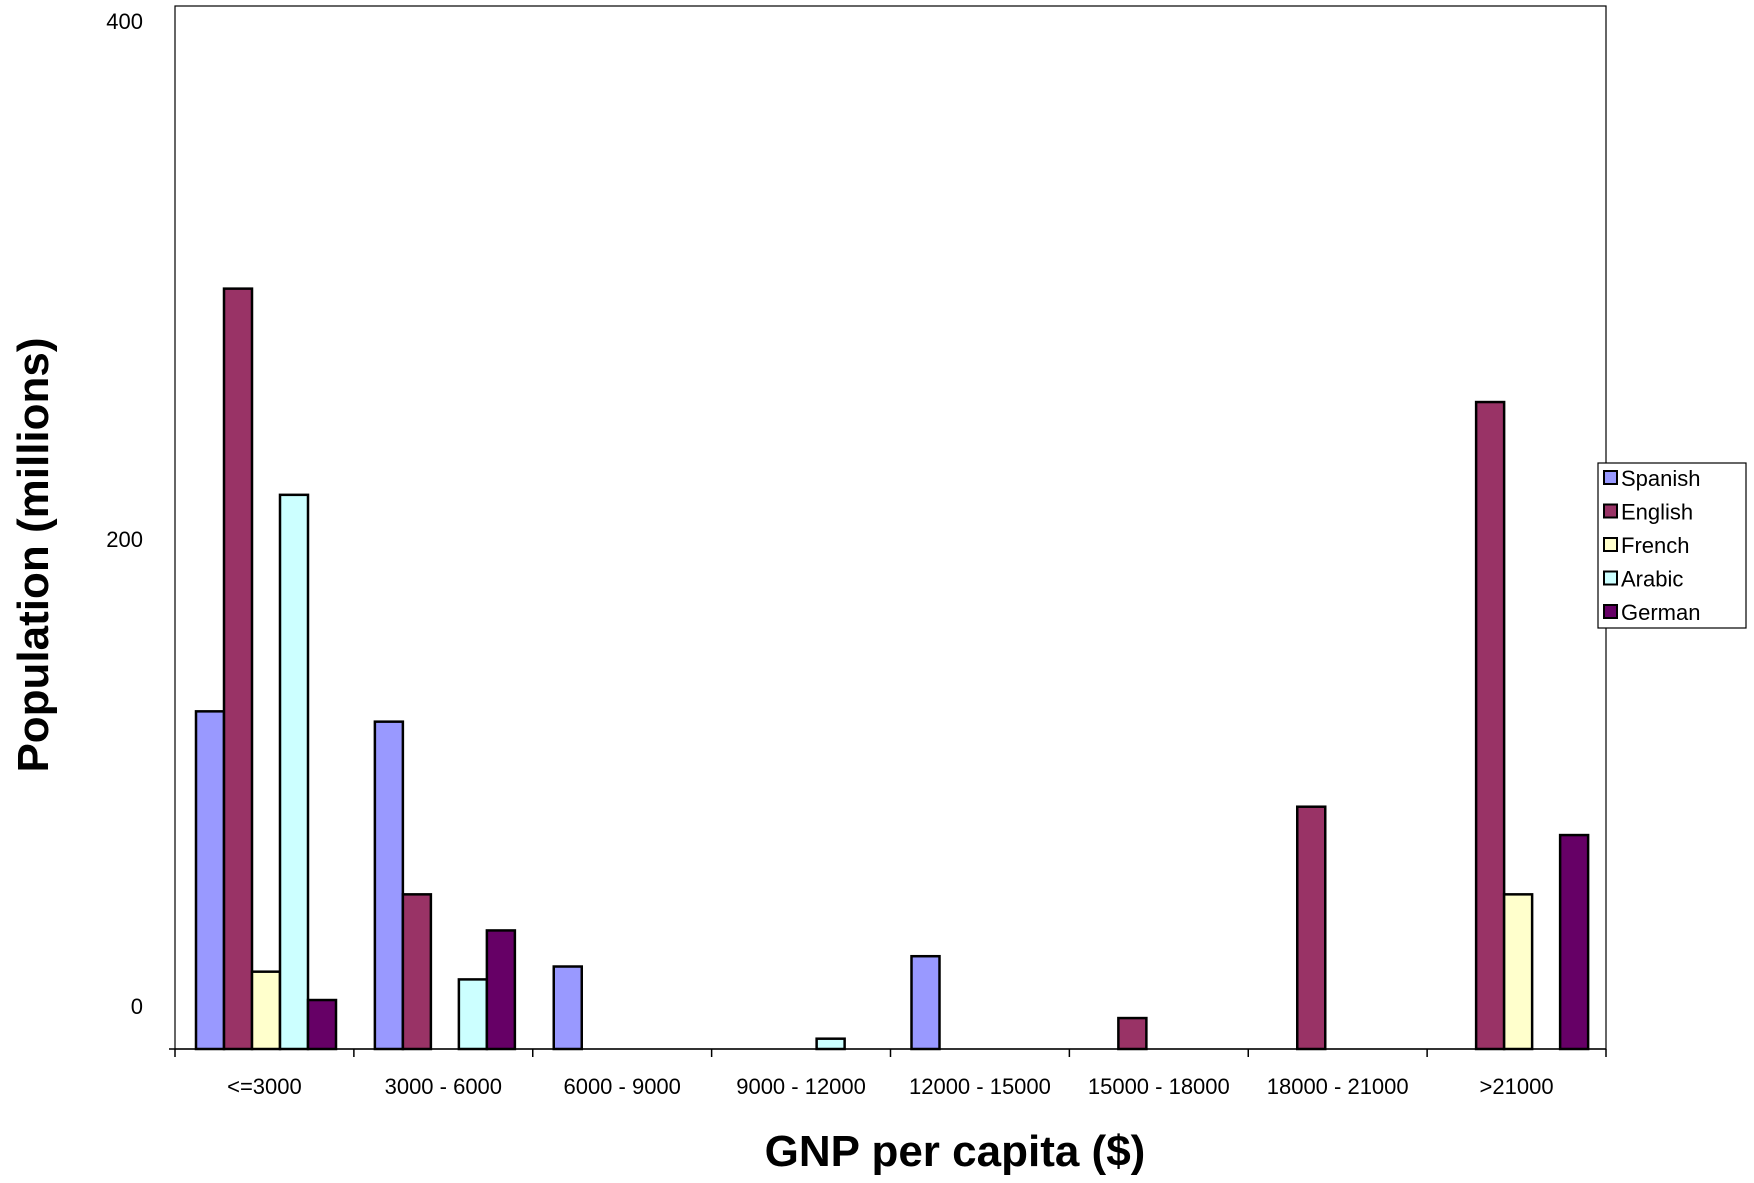  Describe the element at coordinates (1338, 1086) in the screenshot. I see `x-tick-label: 18000 - 21000` at that location.